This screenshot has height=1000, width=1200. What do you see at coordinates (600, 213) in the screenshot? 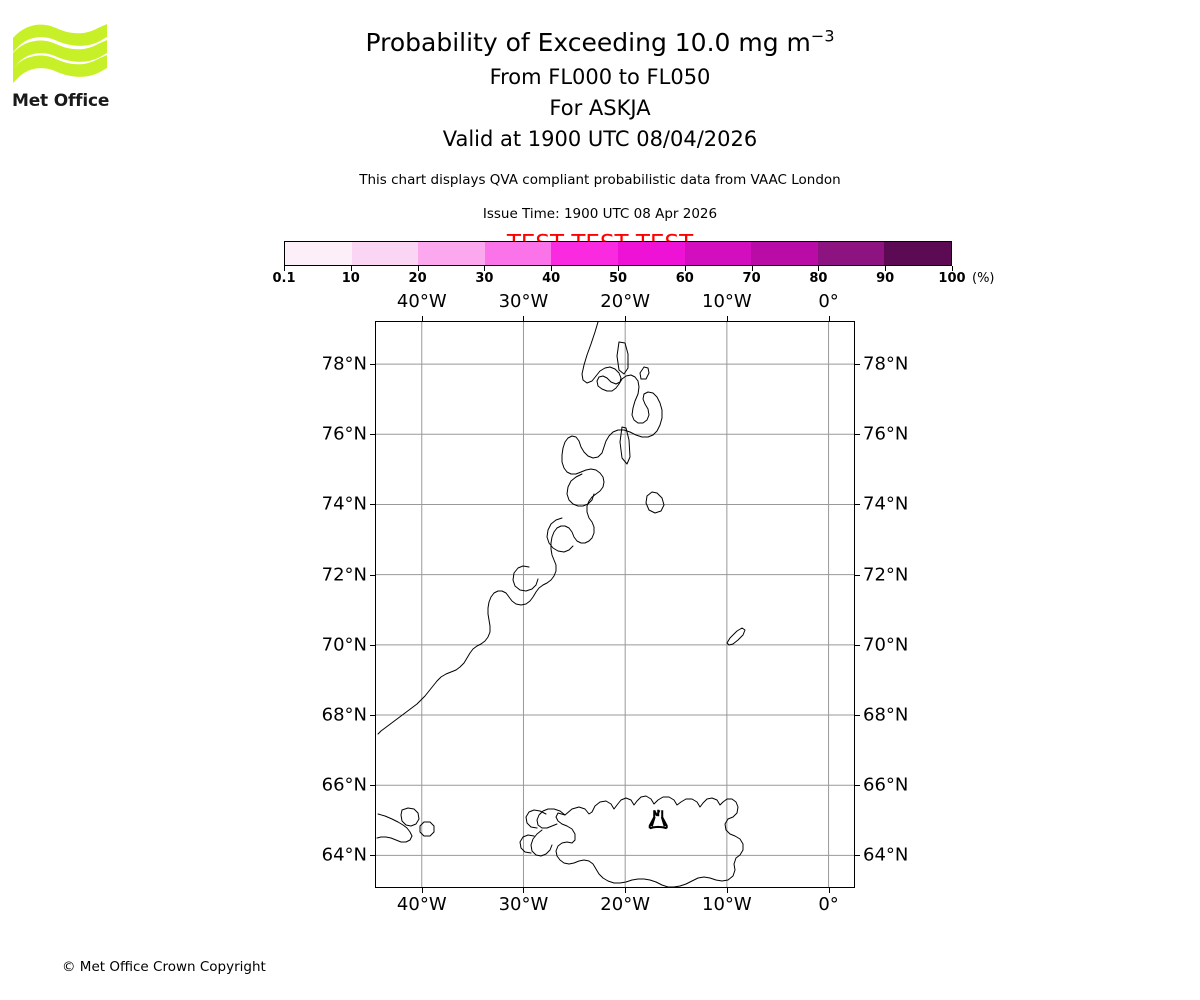
I see `issue-time-label: Issue Time: 1900 UTC 08 Apr 2026` at bounding box center [600, 213].